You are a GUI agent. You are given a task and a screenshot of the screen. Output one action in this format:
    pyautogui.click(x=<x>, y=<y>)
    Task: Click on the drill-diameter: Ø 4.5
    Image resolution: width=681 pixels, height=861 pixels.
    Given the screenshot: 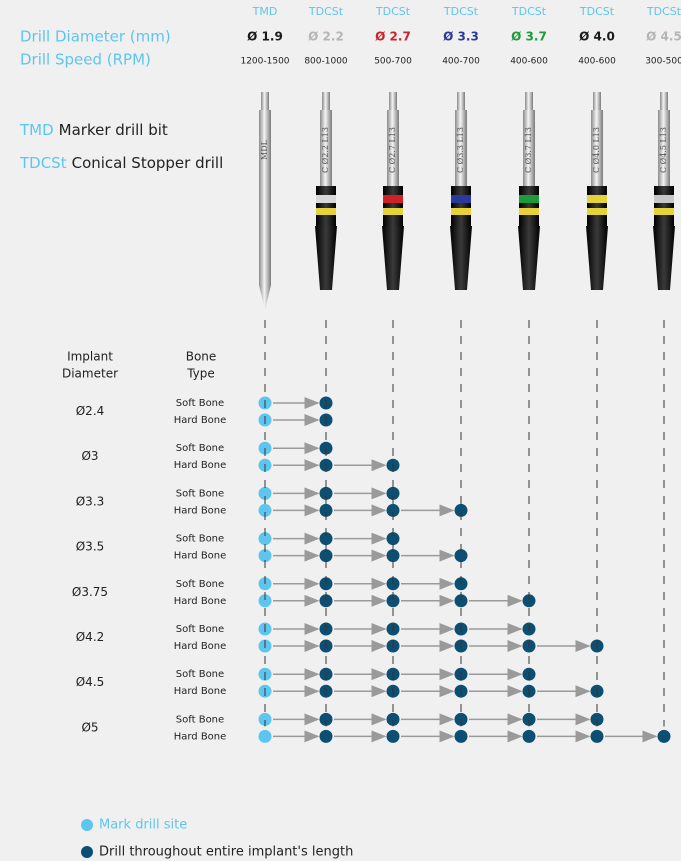 What is the action you would take?
    pyautogui.click(x=663, y=37)
    